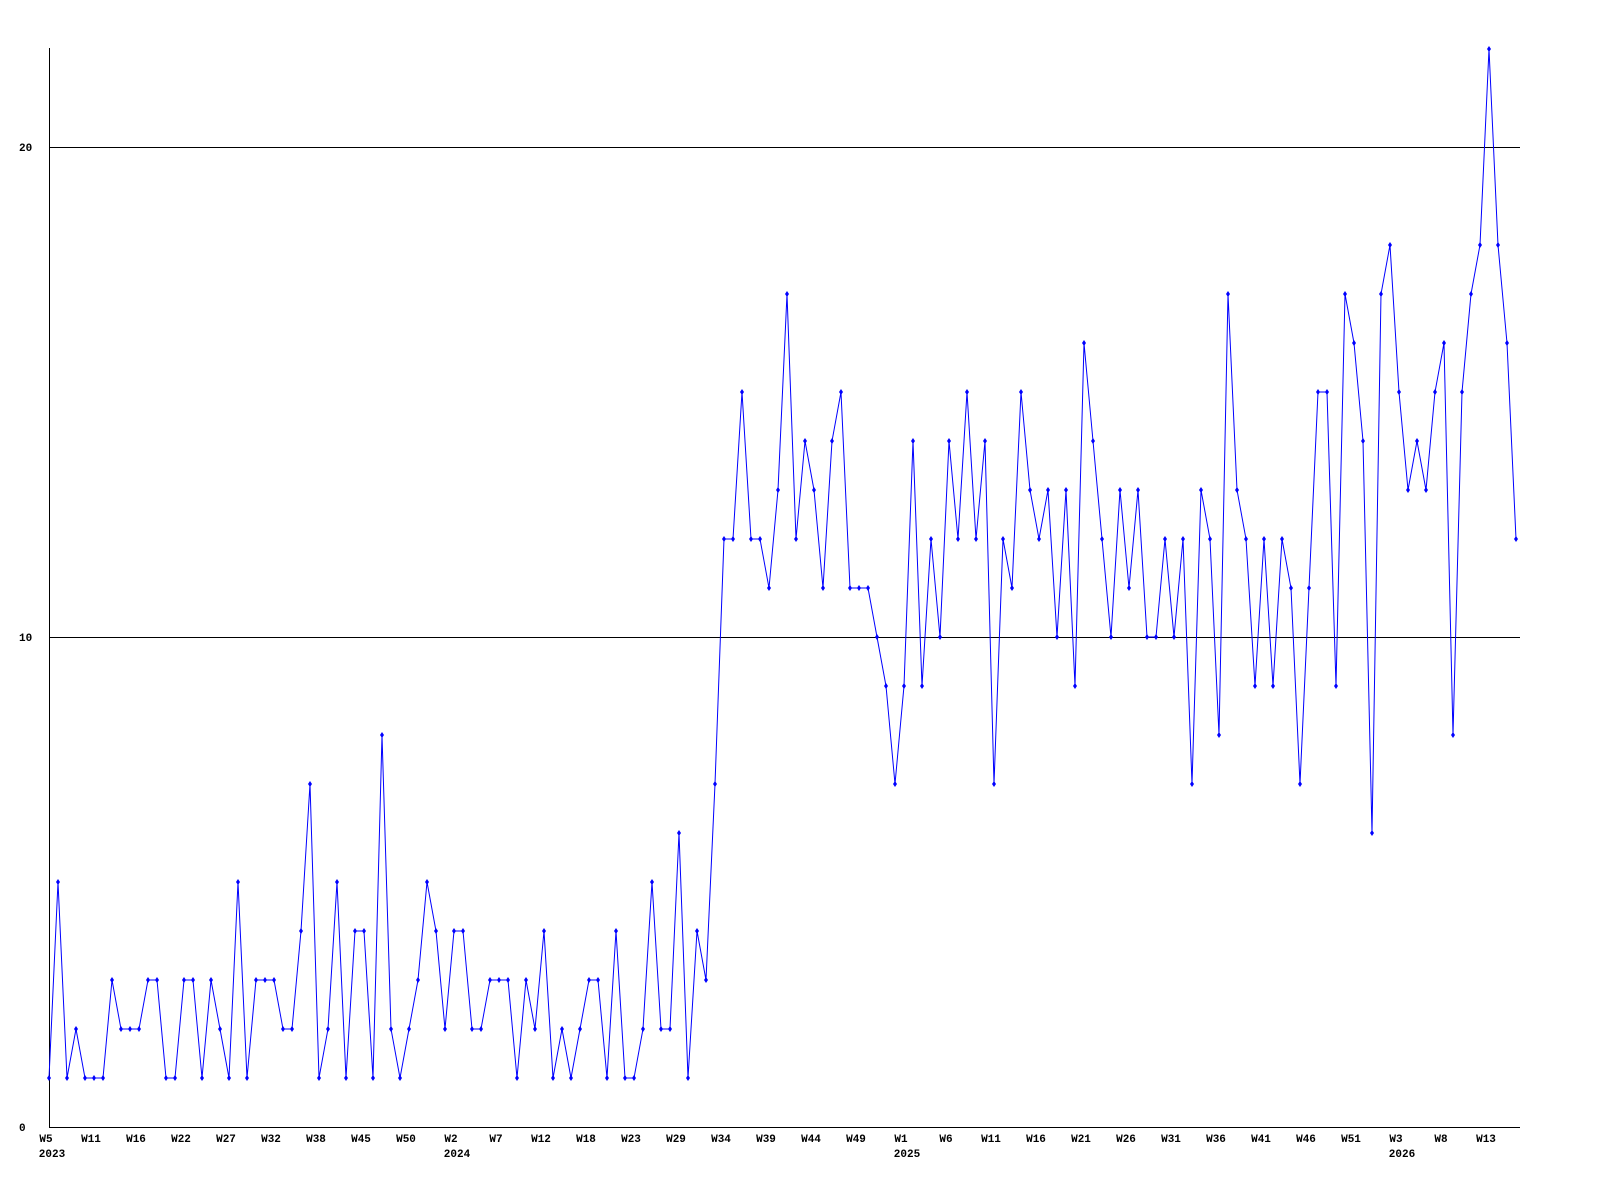 Image resolution: width=1600 pixels, height=1200 pixels. What do you see at coordinates (721, 1140) in the screenshot?
I see `x-tick-label: W34` at bounding box center [721, 1140].